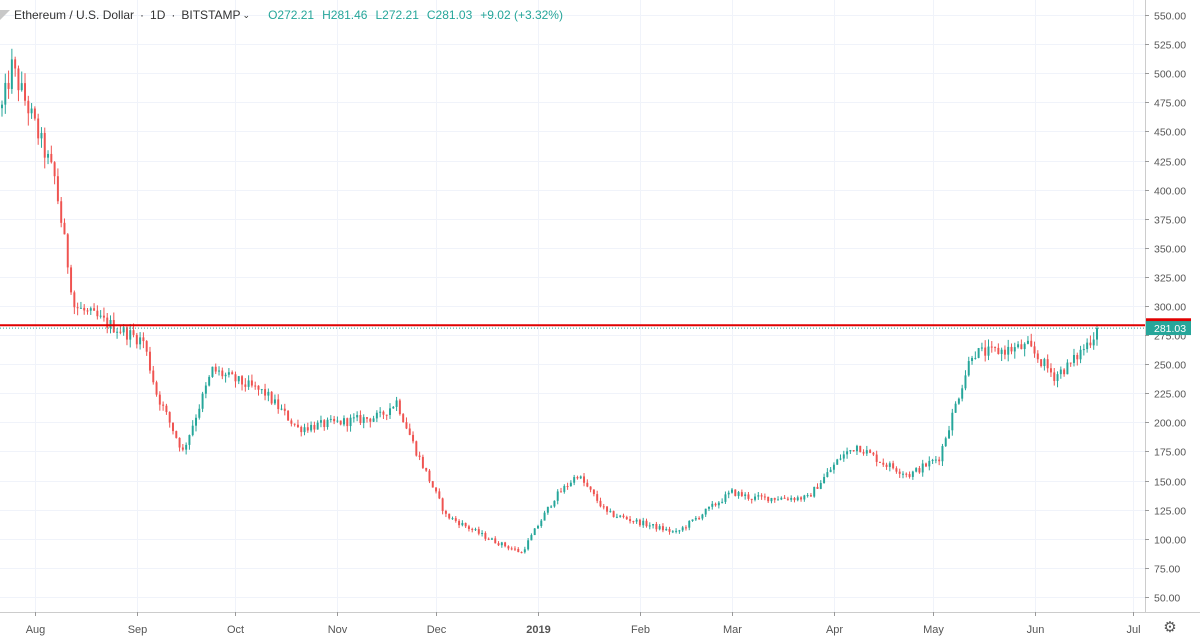 The width and height of the screenshot is (1200, 639). I want to click on x-tick-label: Aug, so click(36, 630).